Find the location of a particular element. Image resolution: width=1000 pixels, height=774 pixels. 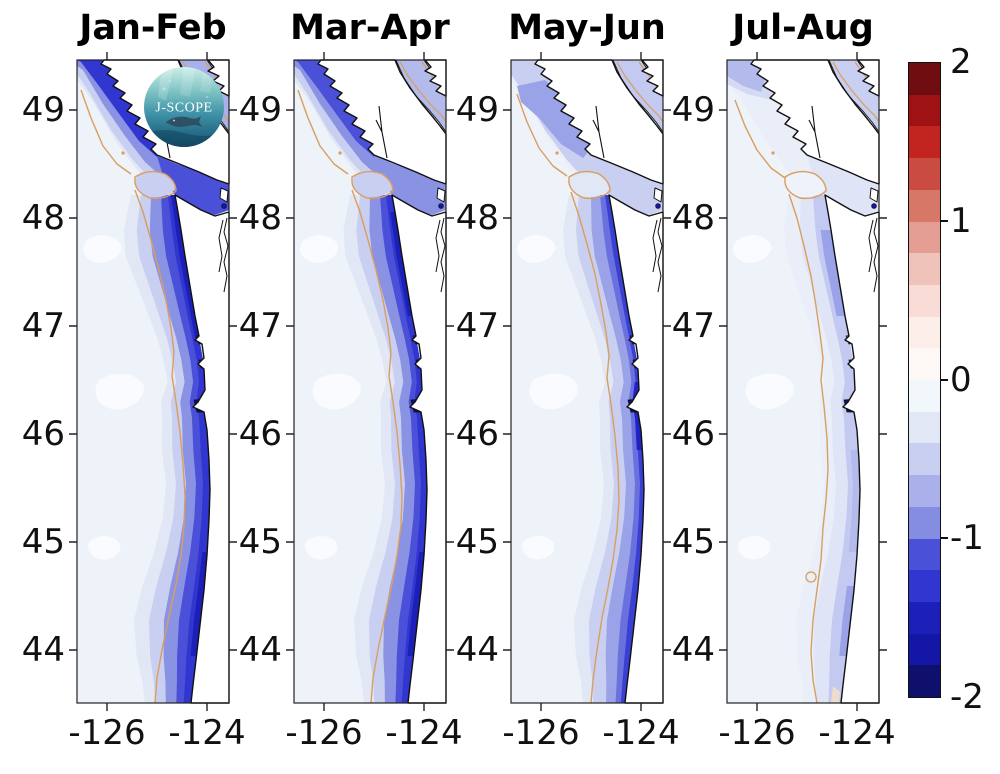

colorbar-tick-label: 0 is located at coordinates (961, 380).